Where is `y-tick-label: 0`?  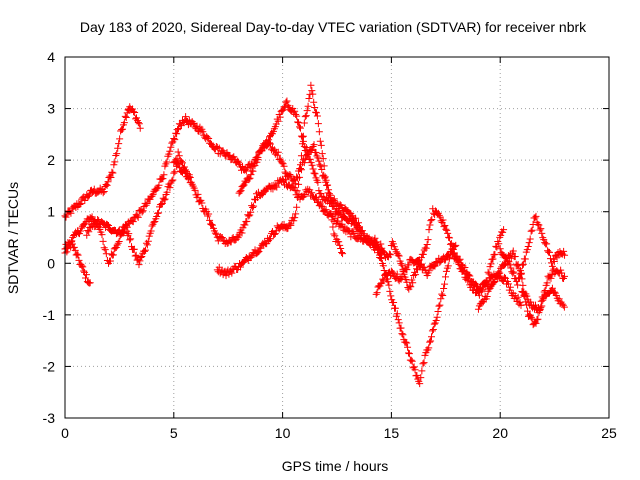 y-tick-label: 0 is located at coordinates (51, 263).